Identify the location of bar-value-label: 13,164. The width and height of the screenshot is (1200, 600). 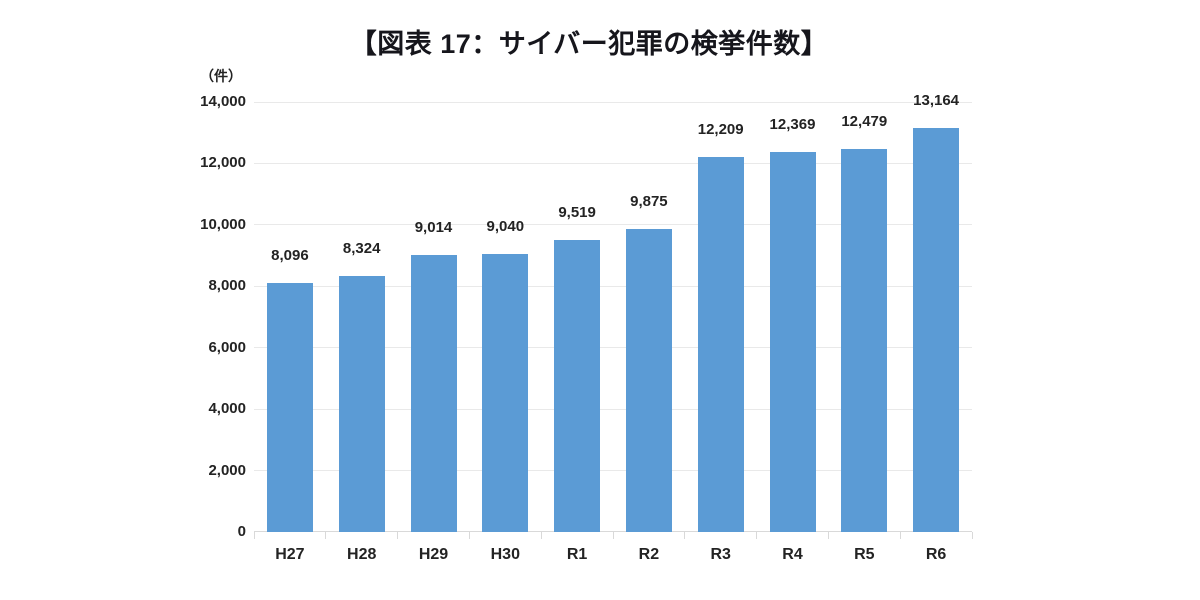
(936, 100).